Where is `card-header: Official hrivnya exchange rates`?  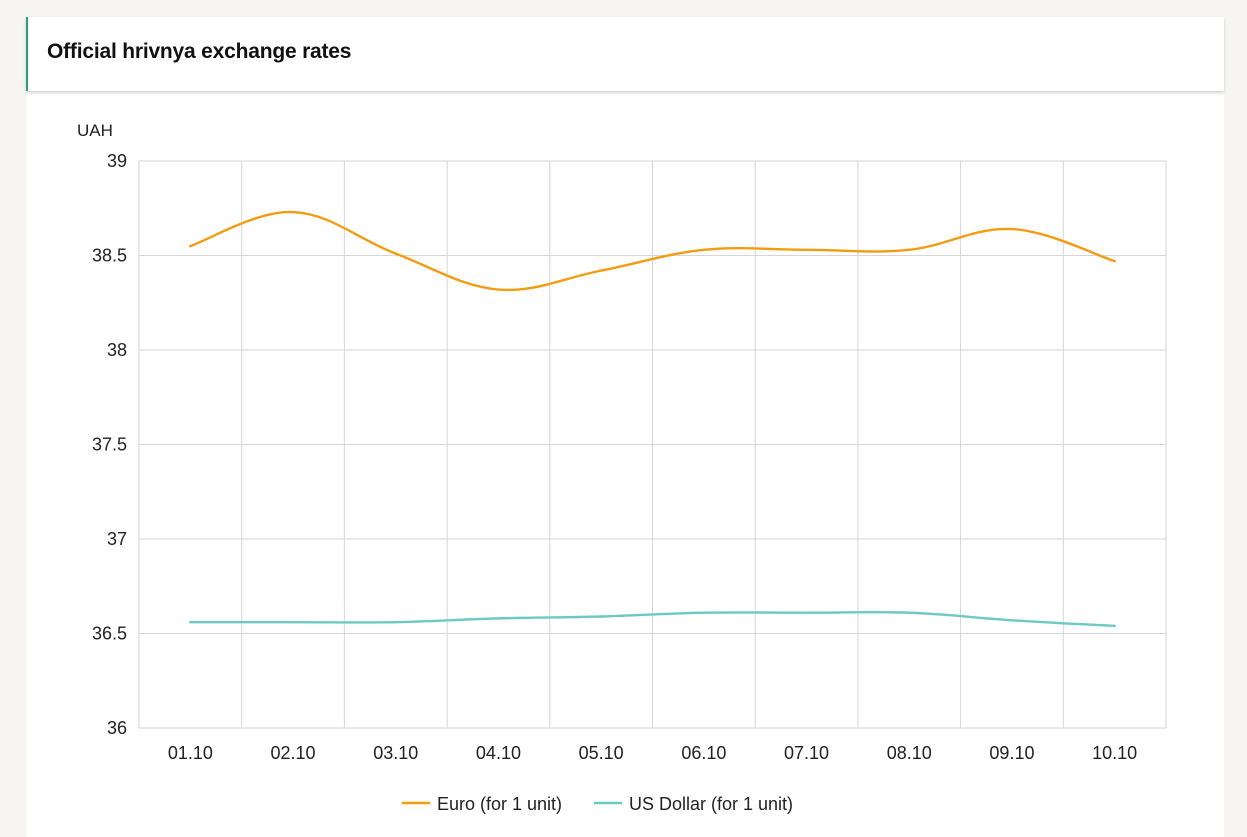 card-header: Official hrivnya exchange rates is located at coordinates (625, 54).